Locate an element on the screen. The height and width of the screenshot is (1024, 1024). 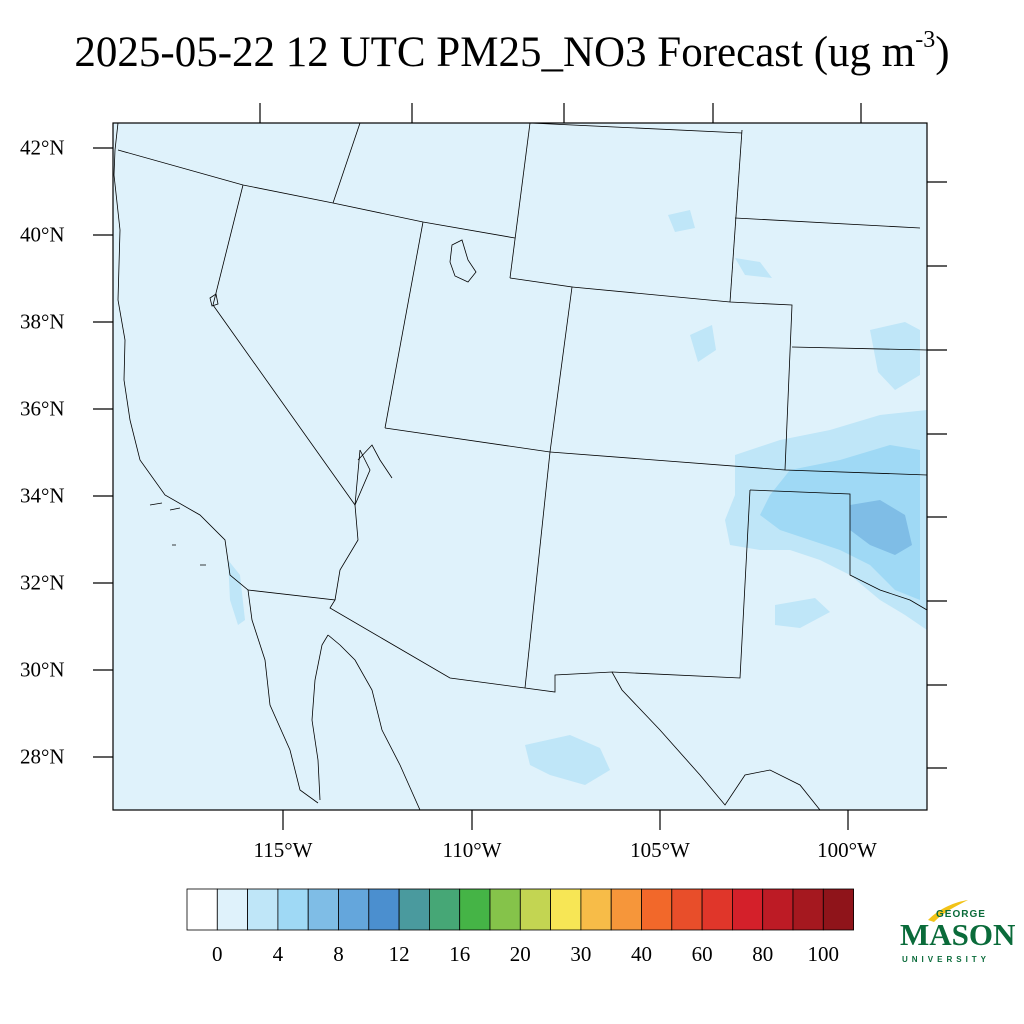
logo-mason: MASON is located at coordinates (958, 934).